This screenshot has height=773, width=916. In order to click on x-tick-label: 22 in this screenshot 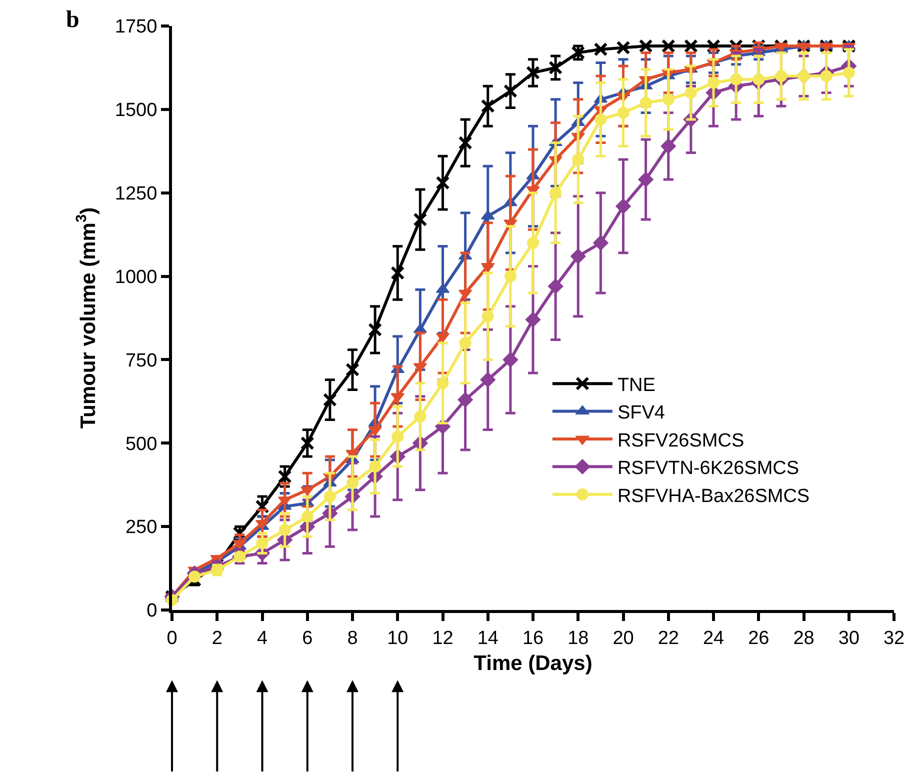, I will do `click(668, 638)`.